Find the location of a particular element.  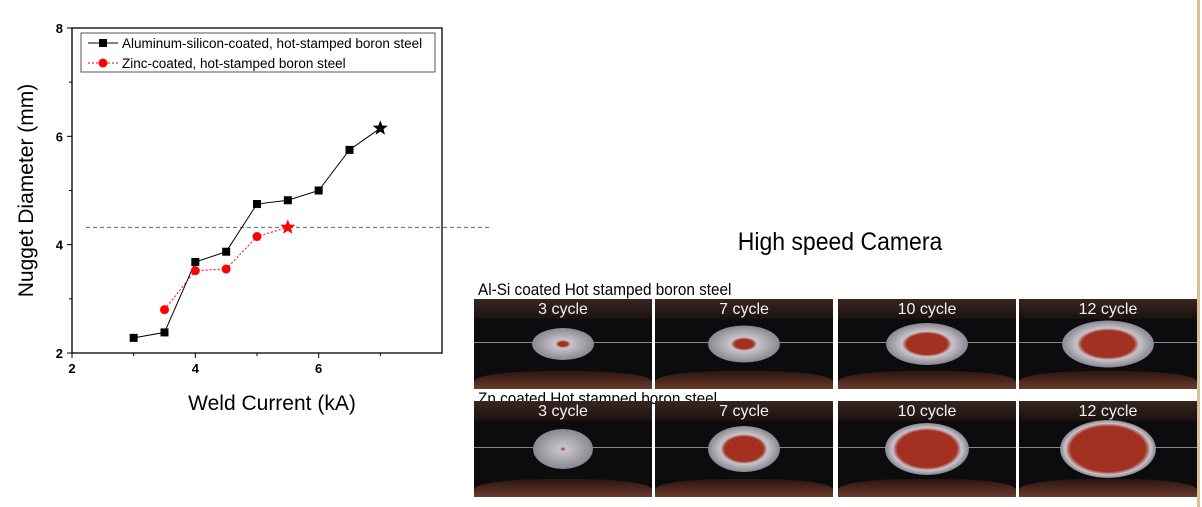

camera-frame-alsi-3-cycle: 3 cycle is located at coordinates (563, 344).